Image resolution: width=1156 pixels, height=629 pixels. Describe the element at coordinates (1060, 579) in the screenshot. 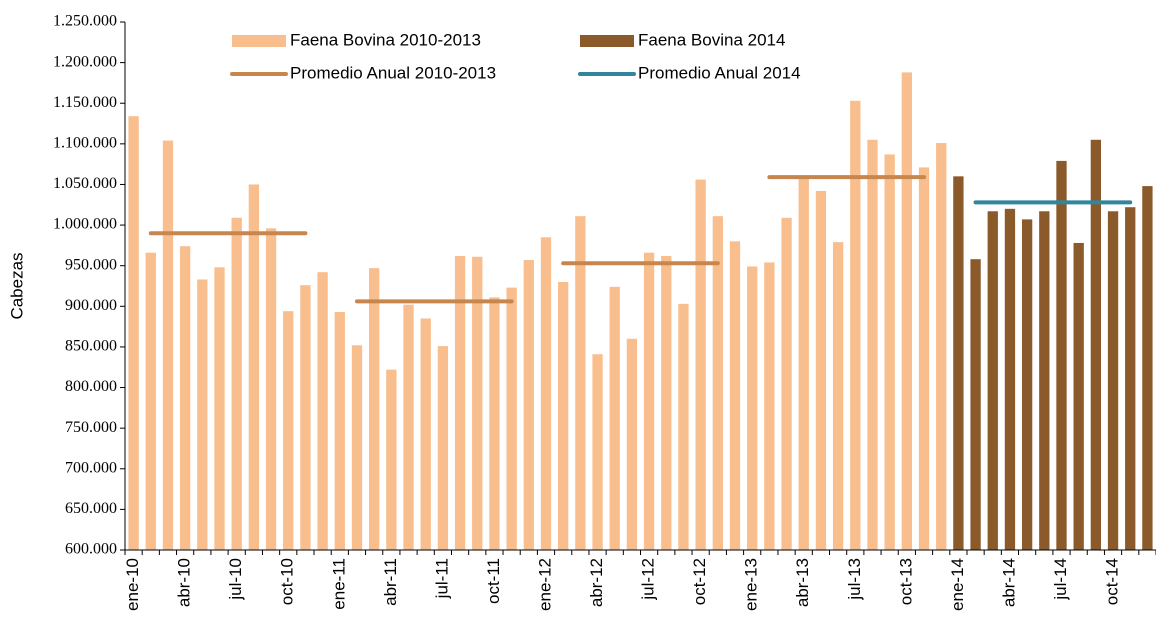

I see `x-tick-label: jul-14` at that location.